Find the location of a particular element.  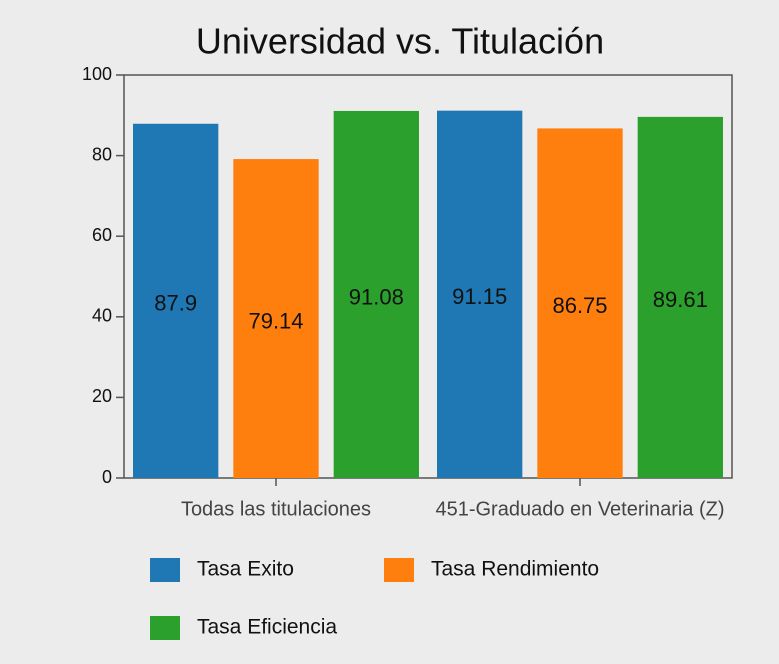

value-label: 79.14 is located at coordinates (275, 320).